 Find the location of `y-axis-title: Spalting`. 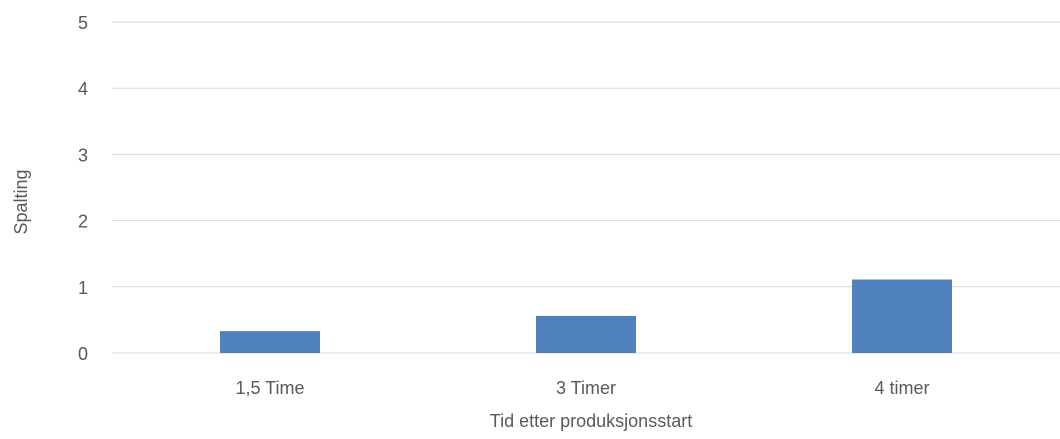

y-axis-title: Spalting is located at coordinates (21, 201).